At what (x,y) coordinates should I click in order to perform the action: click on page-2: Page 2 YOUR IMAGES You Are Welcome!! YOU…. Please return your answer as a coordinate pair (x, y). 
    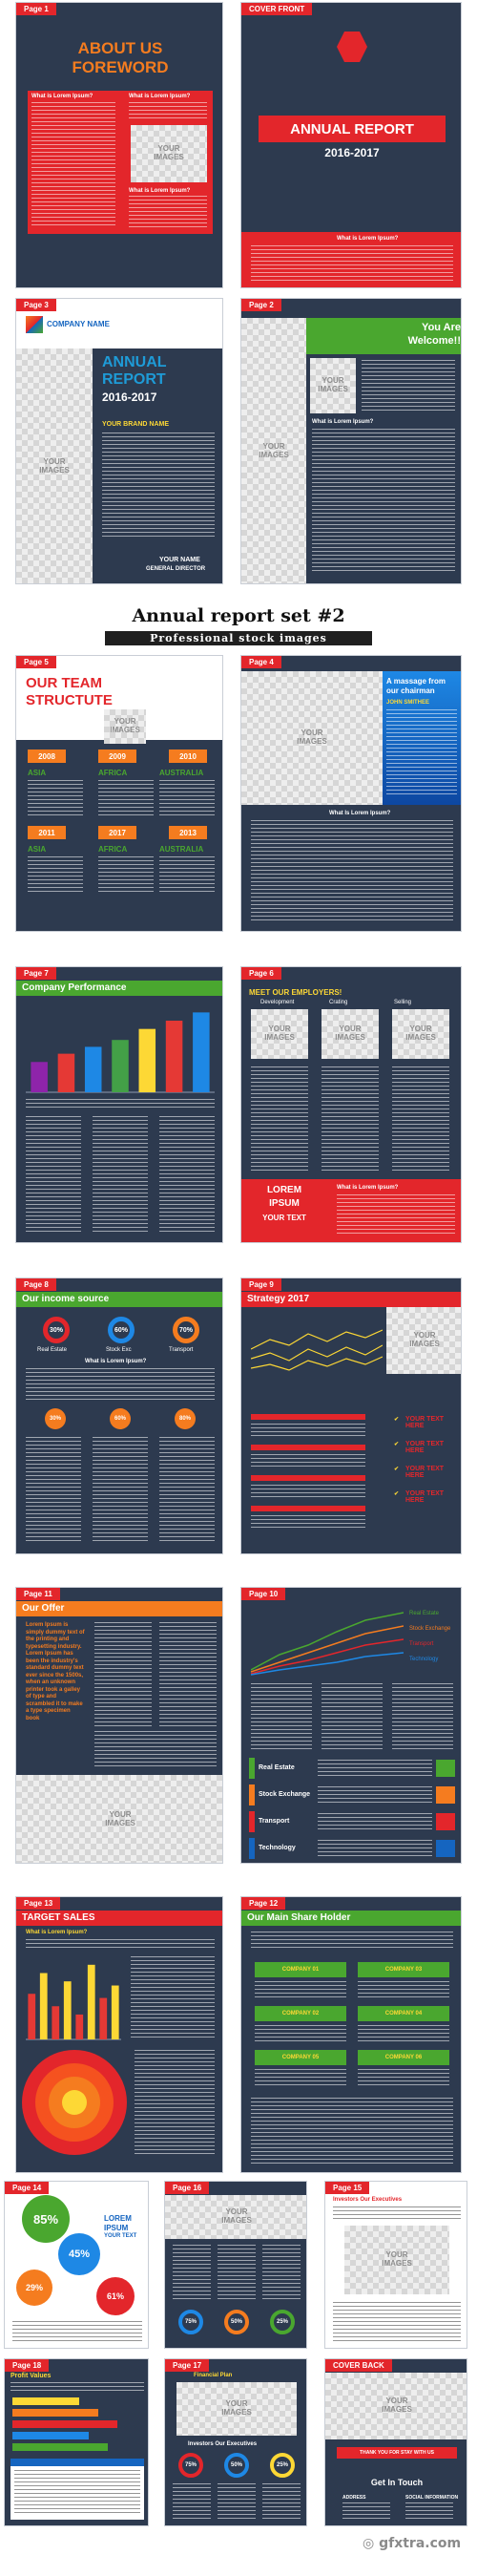
    Looking at the image, I should click on (351, 441).